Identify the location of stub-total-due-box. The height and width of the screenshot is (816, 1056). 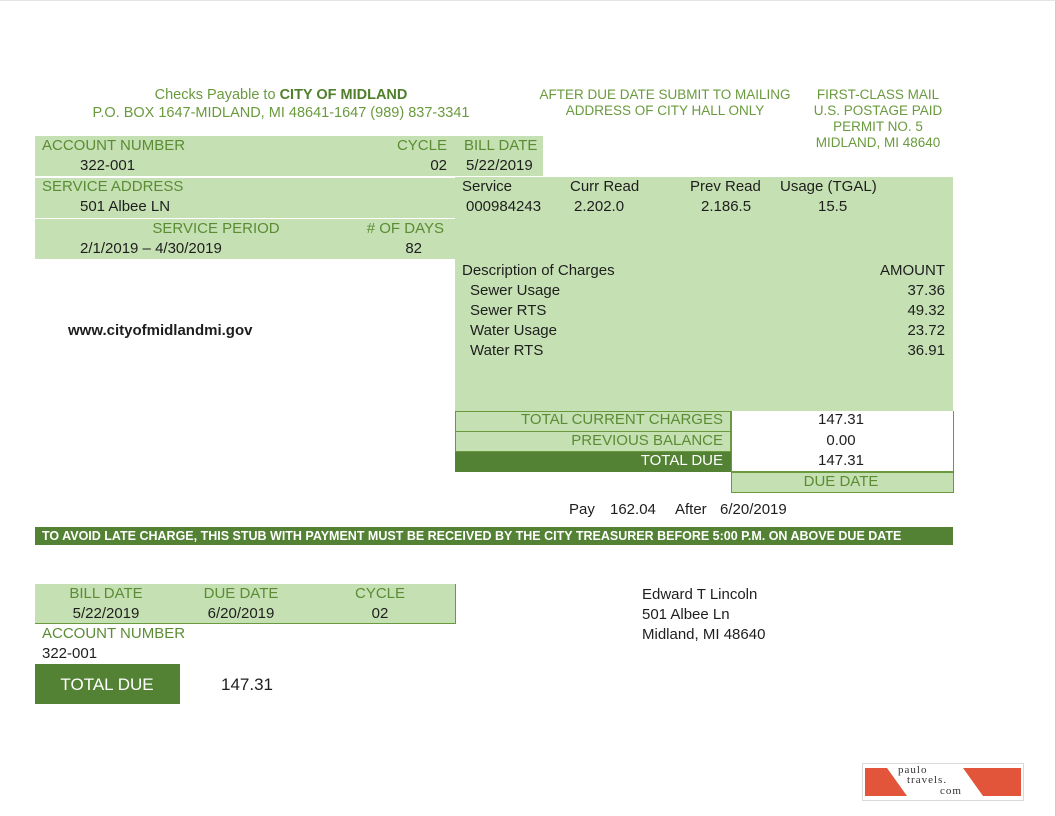
(107, 684).